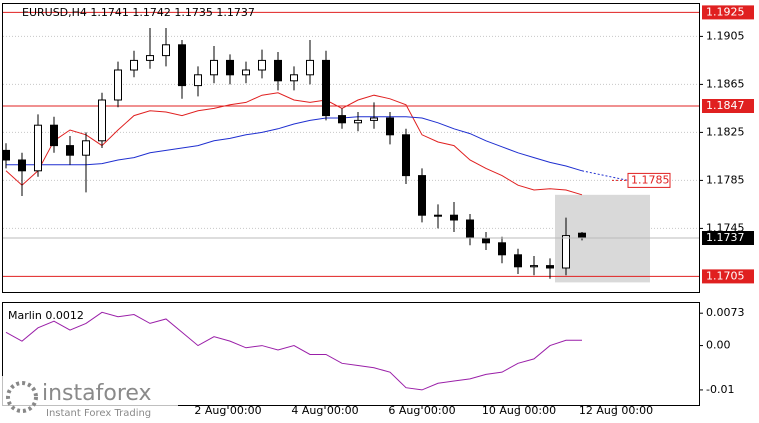  I want to click on x-tick-label: 12 Aug 00:00, so click(616, 410).